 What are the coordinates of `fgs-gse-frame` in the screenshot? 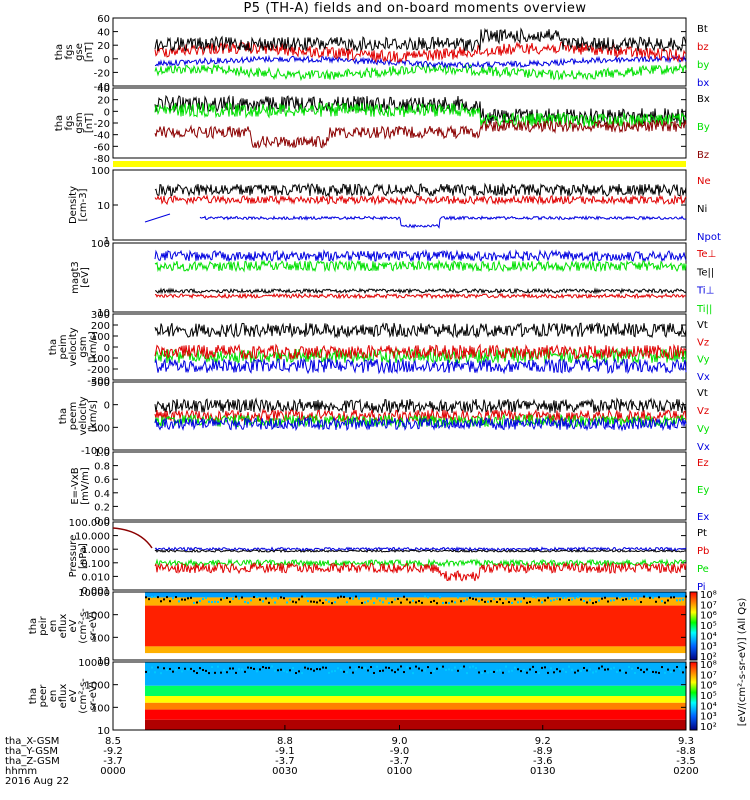 It's located at (399, 52).